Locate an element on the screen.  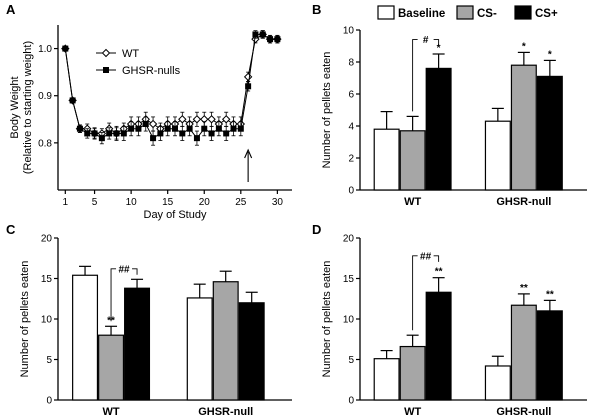
y-tick-label: 2 is located at coordinates (351, 159).